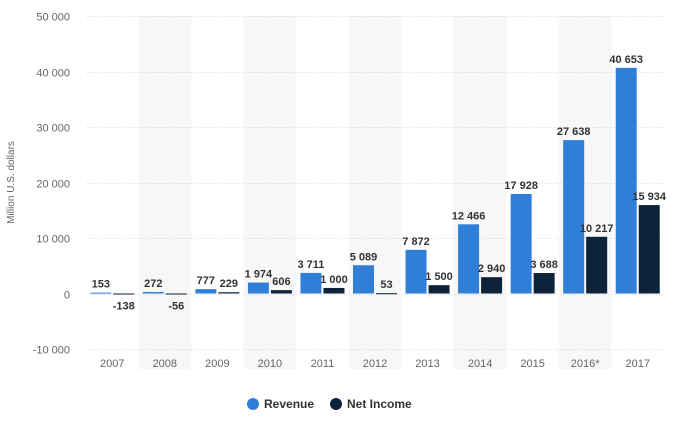  Describe the element at coordinates (53, 129) in the screenshot. I see `y-tick-label: 30 000` at that location.